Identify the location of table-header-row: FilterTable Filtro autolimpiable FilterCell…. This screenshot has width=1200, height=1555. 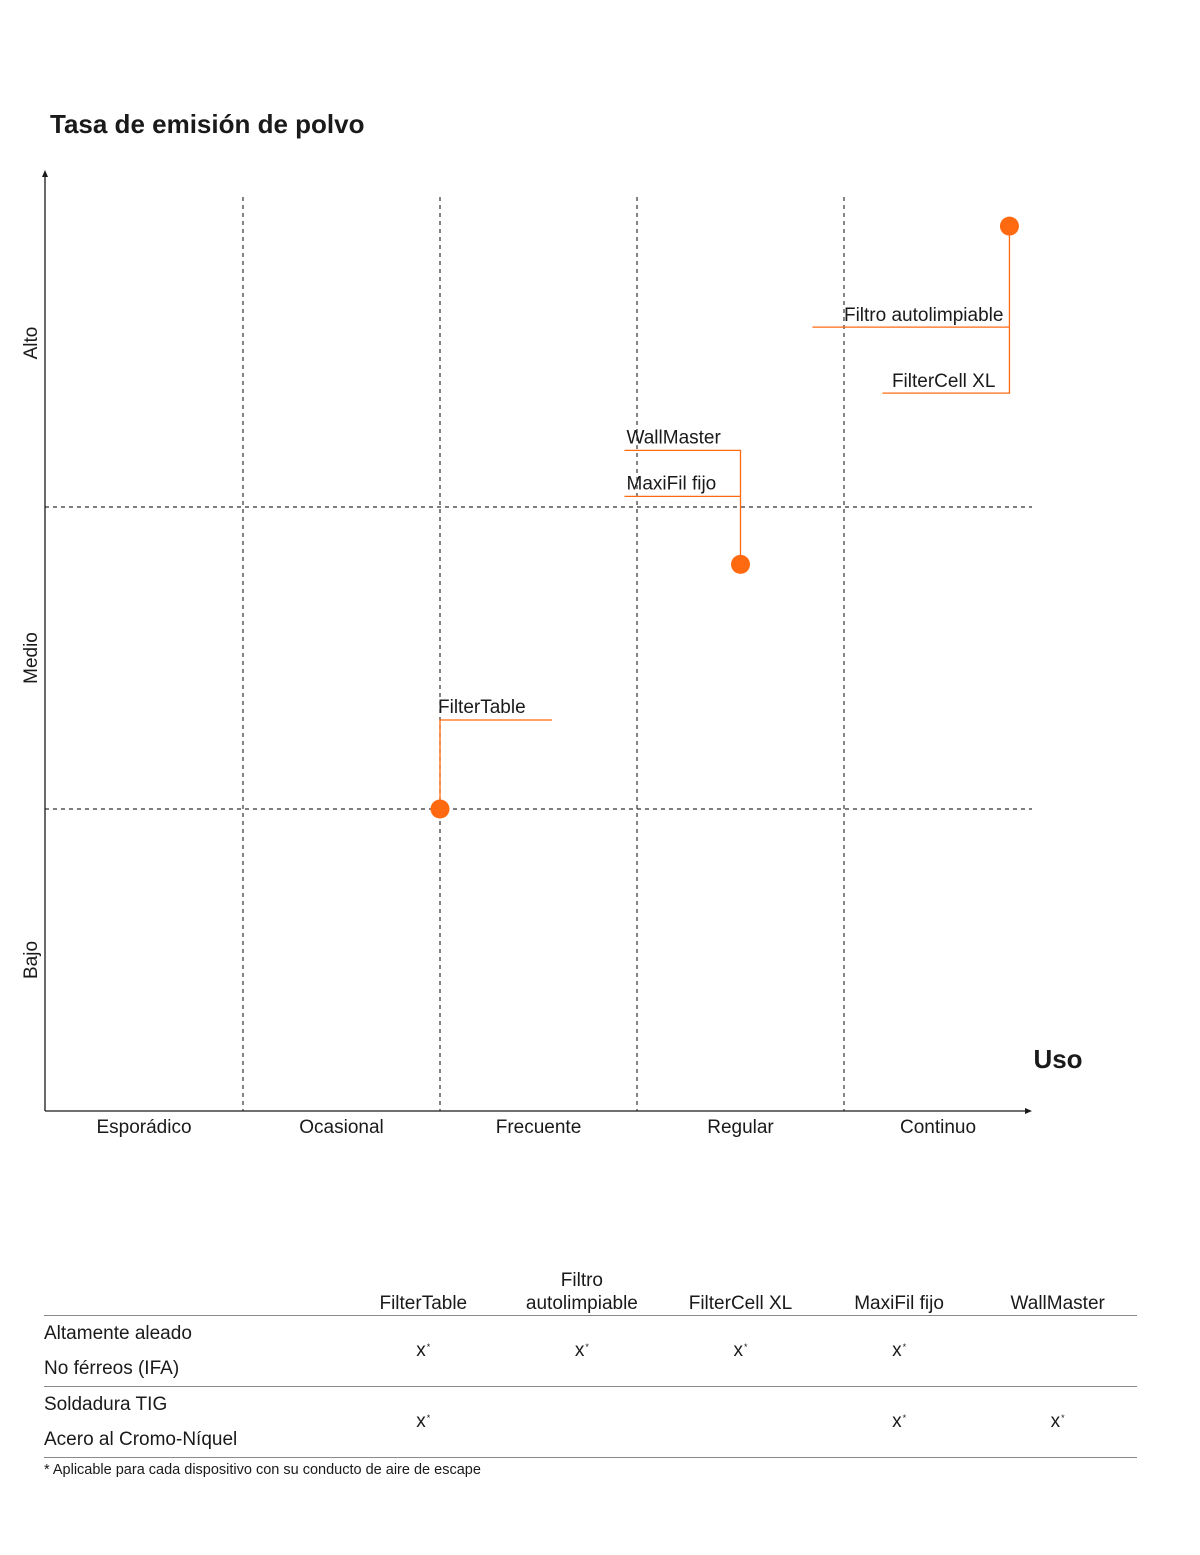
(590, 1290).